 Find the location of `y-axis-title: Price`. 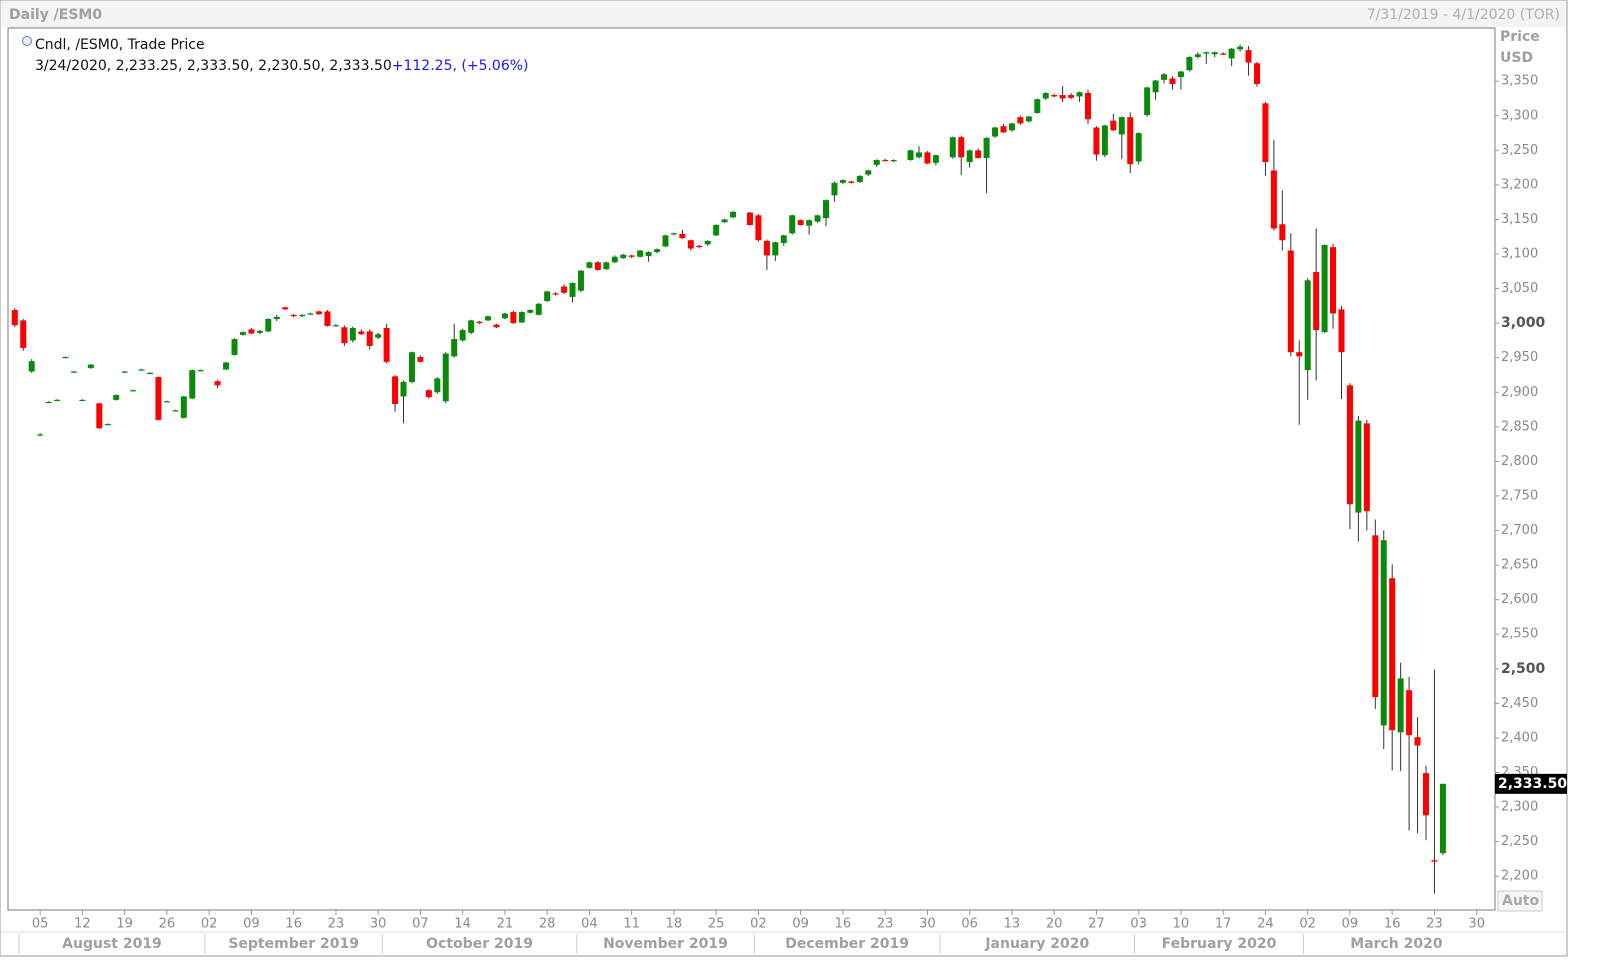

y-axis-title: Price is located at coordinates (1520, 37).